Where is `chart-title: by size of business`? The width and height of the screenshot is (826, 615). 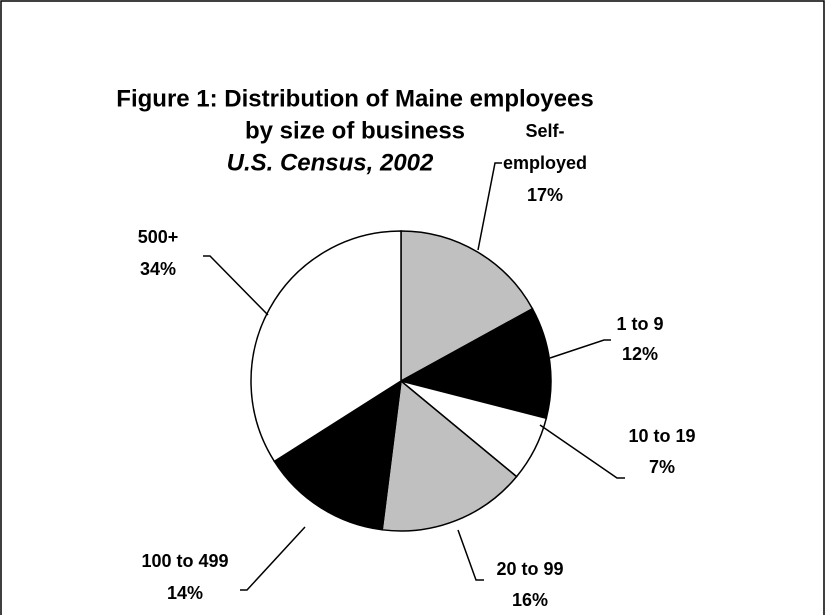 chart-title: by size of business is located at coordinates (355, 130).